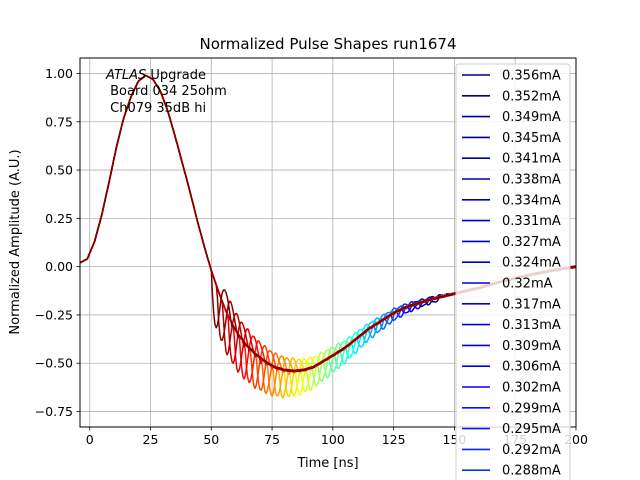 The image size is (640, 480). I want to click on annotation-line-1: ATLAS Upgrade, so click(155, 75).